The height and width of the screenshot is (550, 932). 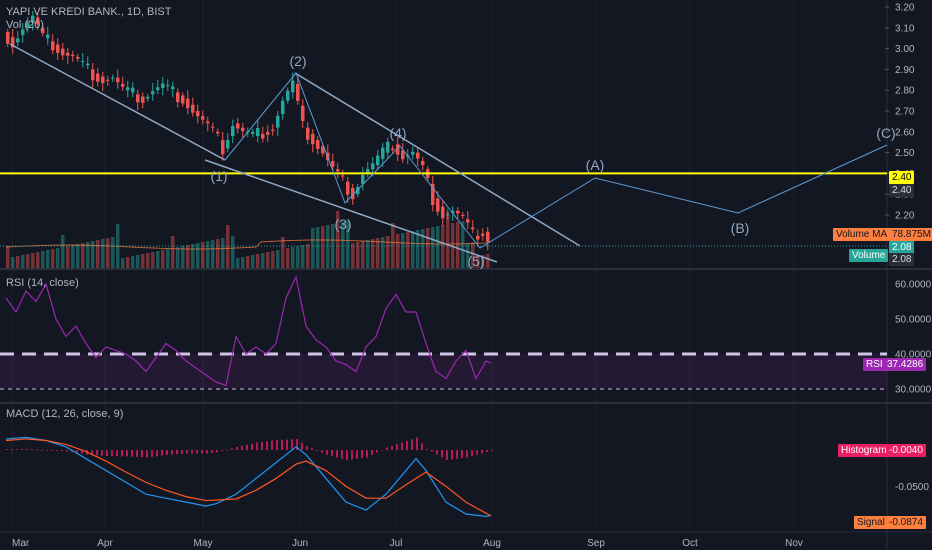 What do you see at coordinates (342, 224) in the screenshot?
I see `wave-label: (3)` at bounding box center [342, 224].